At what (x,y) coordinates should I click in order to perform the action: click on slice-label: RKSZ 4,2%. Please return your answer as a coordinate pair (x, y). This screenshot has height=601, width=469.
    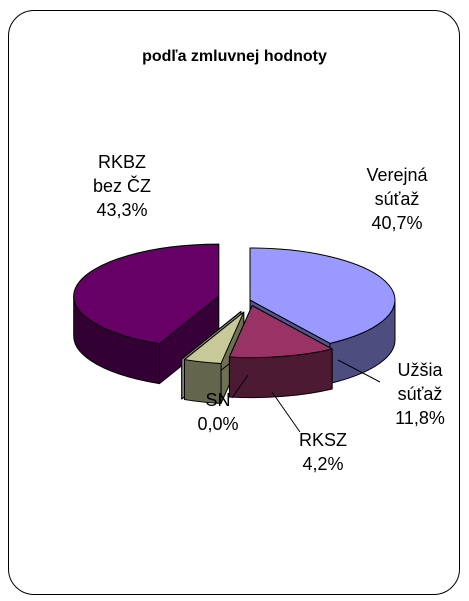
    Looking at the image, I should click on (323, 452).